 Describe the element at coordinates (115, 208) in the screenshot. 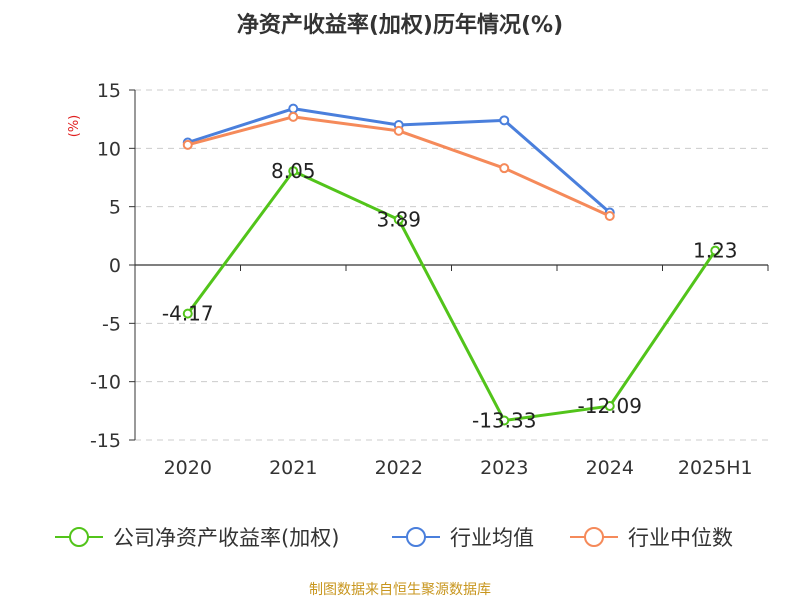

I see `y-tick-label: 5` at that location.